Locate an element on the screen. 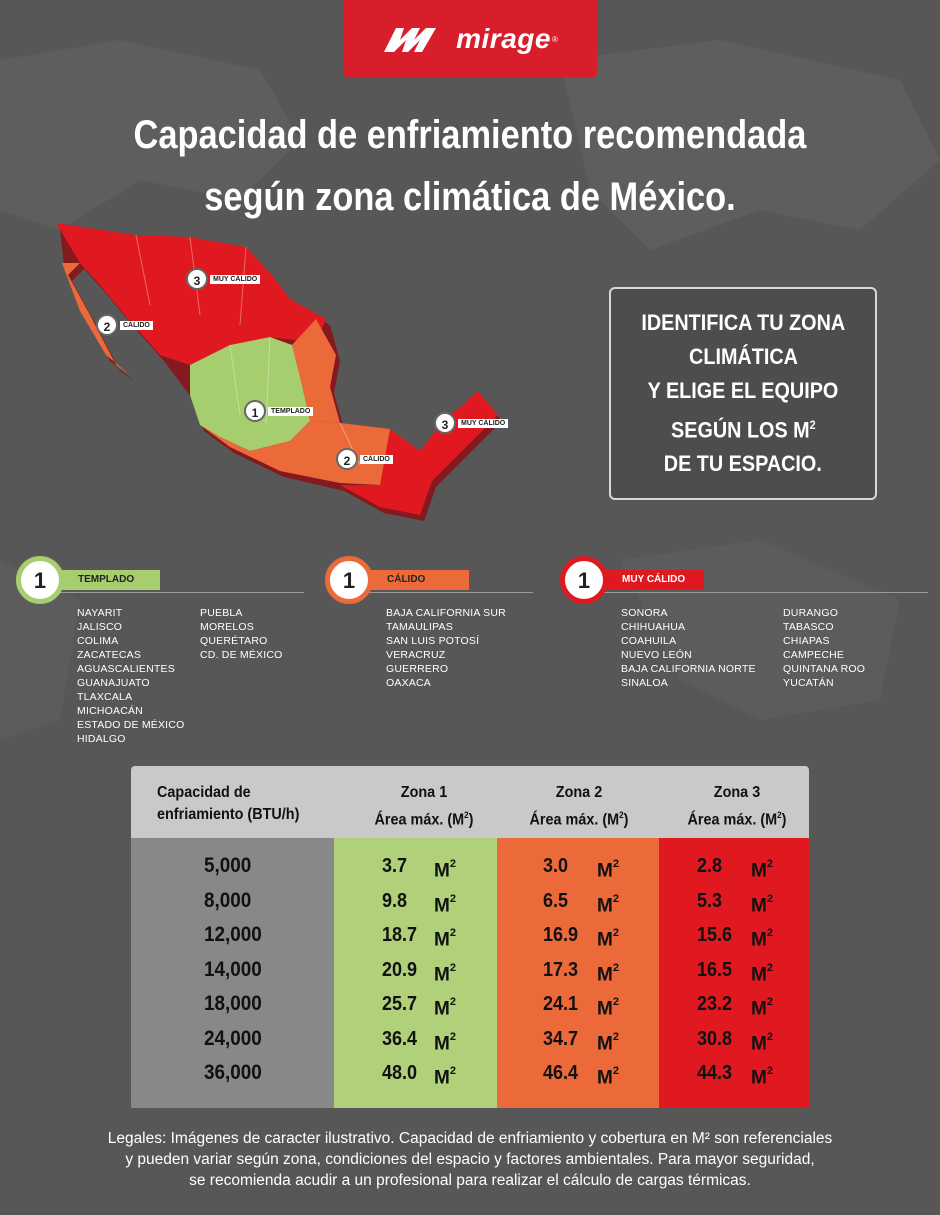 The height and width of the screenshot is (1215, 940). area-value: 17.3 is located at coordinates (561, 969).